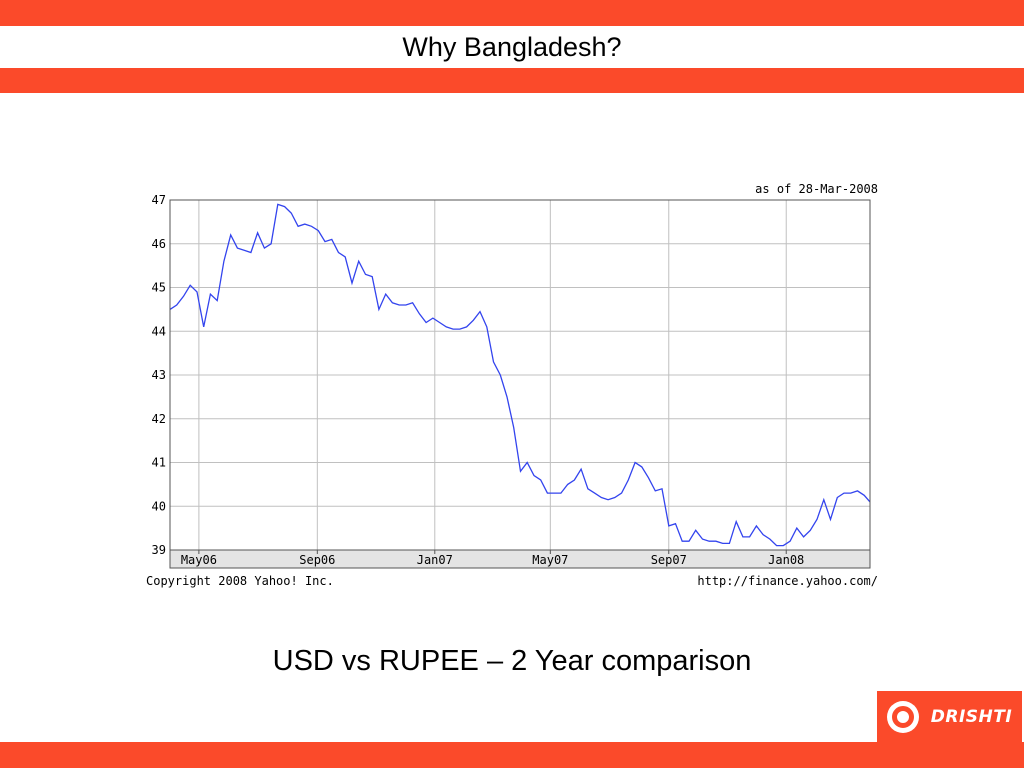 The height and width of the screenshot is (768, 1024). What do you see at coordinates (317, 560) in the screenshot?
I see `x-tick-label: Sep06` at bounding box center [317, 560].